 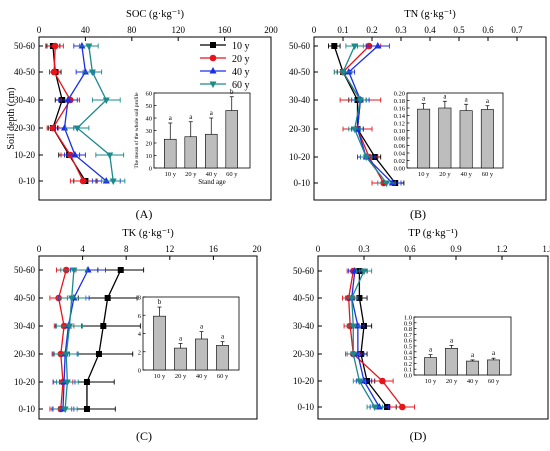 I want to click on x-tick-label: 0.7, so click(x=517, y=30).